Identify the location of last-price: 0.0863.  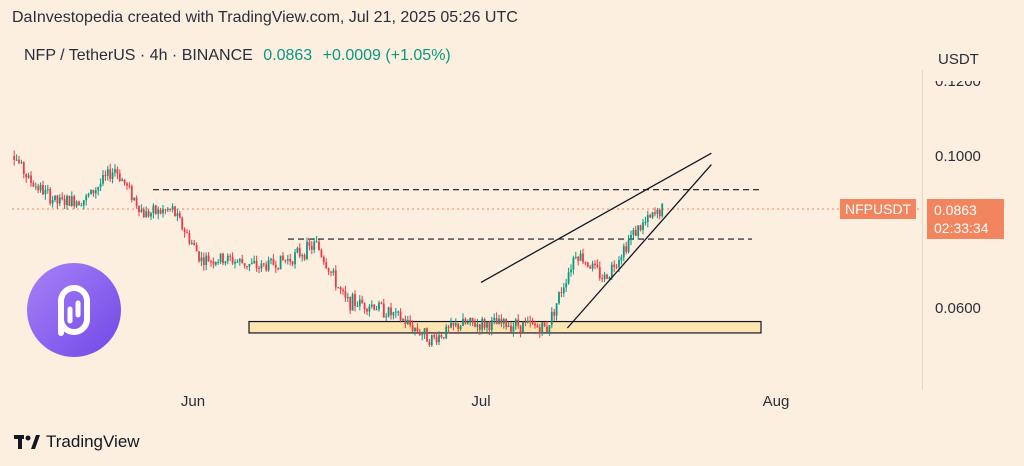
(288, 55).